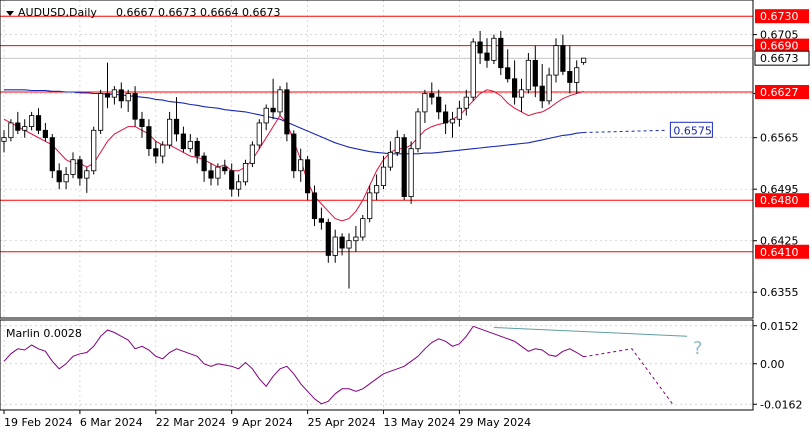  Describe the element at coordinates (779, 35) in the screenshot. I see `price-tick-label: 0.6705` at that location.